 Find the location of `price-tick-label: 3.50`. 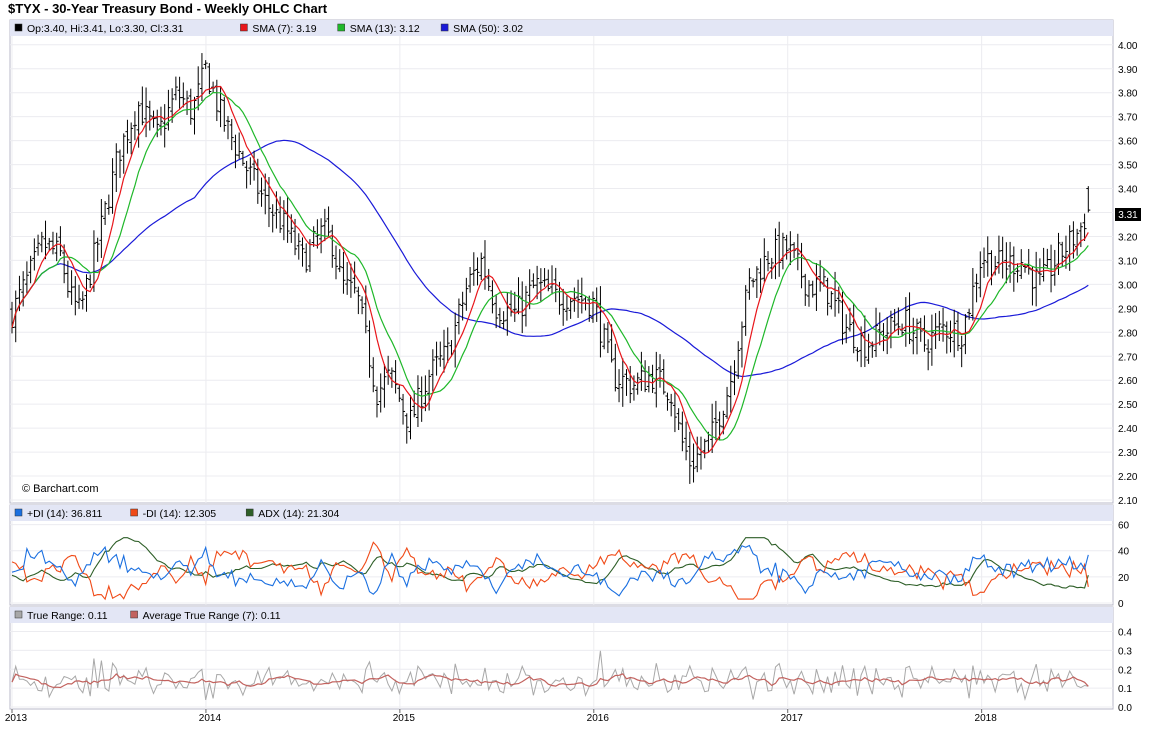

price-tick-label: 3.50 is located at coordinates (1128, 166).